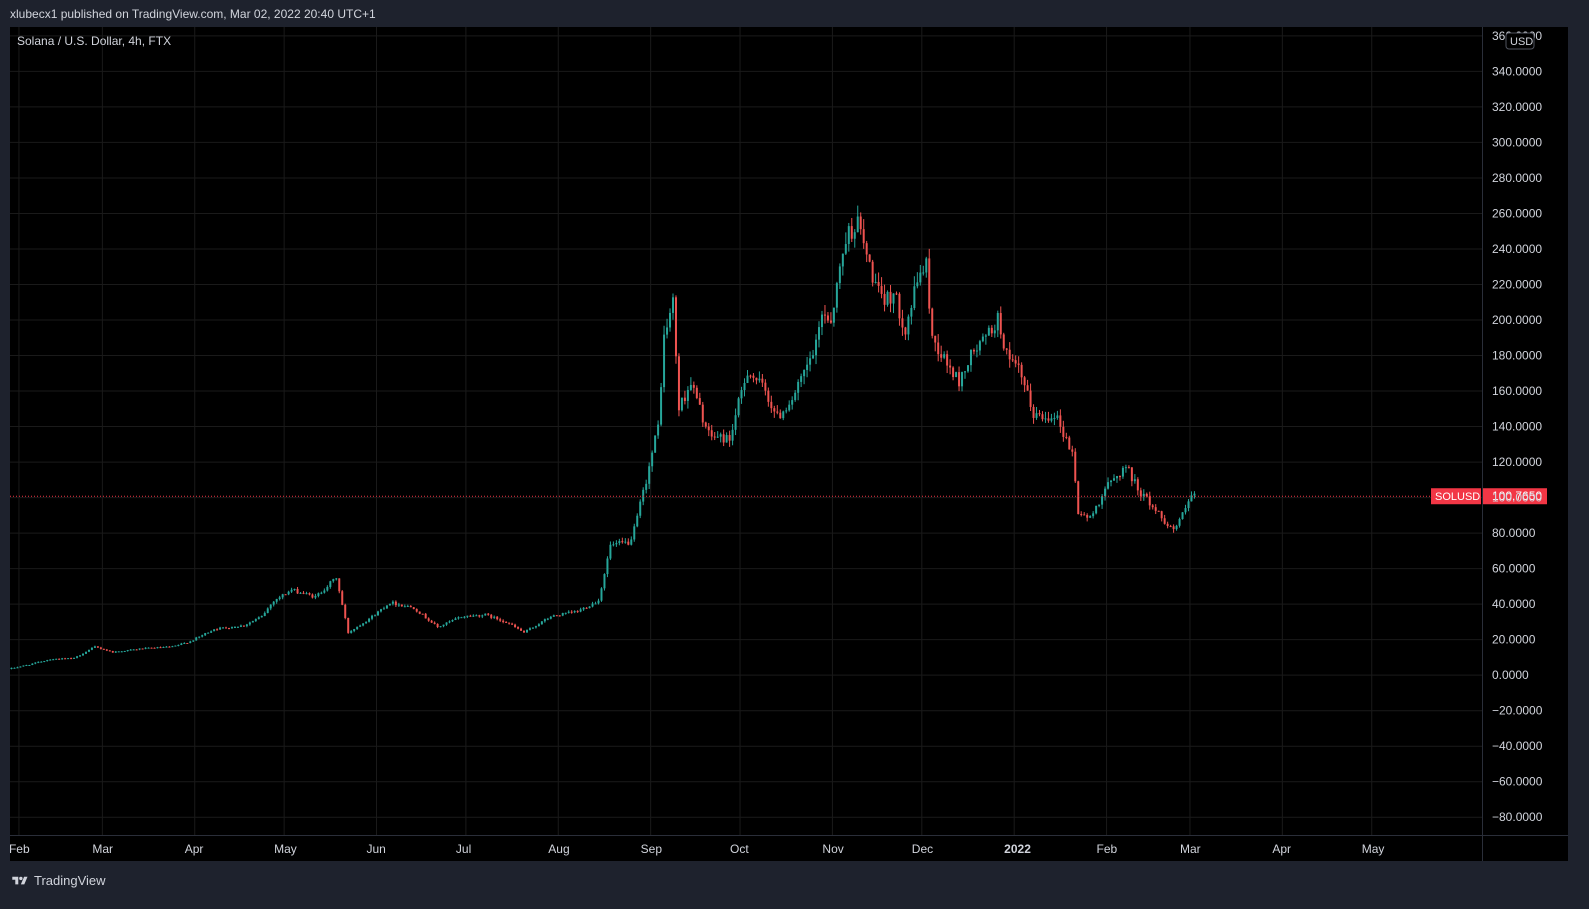 This screenshot has height=909, width=1589. Describe the element at coordinates (1514, 604) in the screenshot. I see `y-tick-label: 40.0000` at that location.